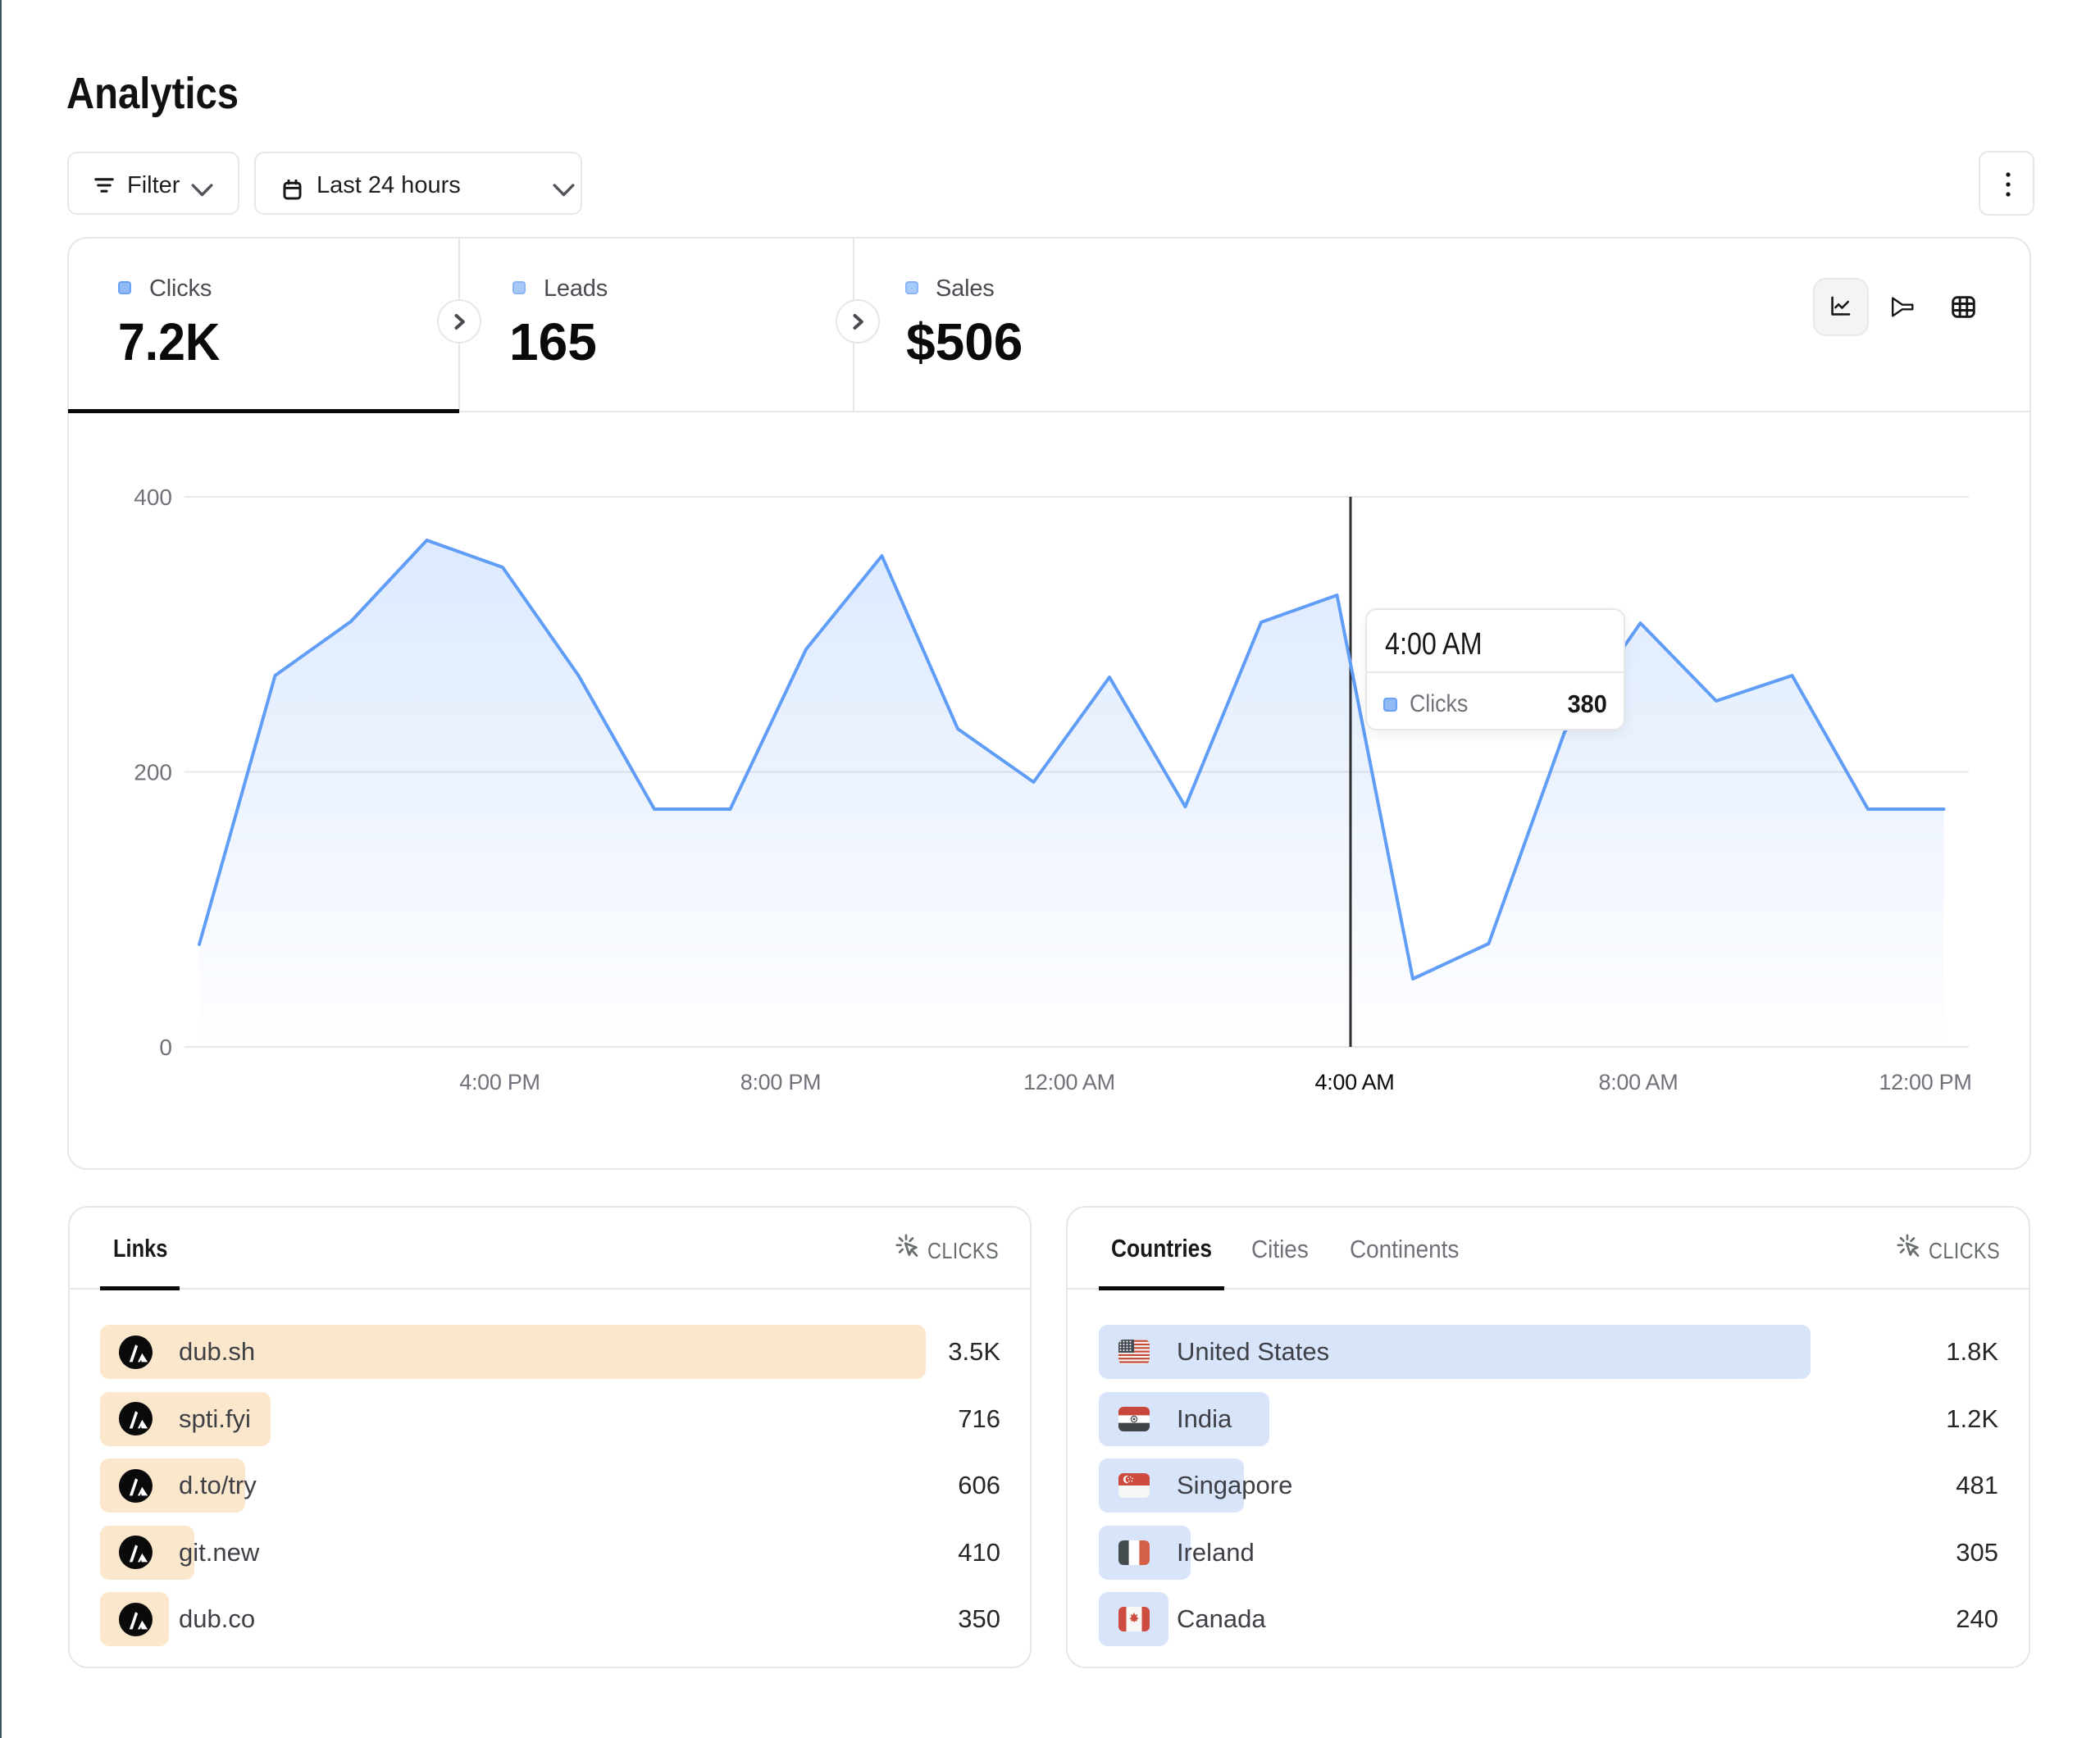  Describe the element at coordinates (499, 1082) in the screenshot. I see `svg-text: 4:00 PM` at that location.